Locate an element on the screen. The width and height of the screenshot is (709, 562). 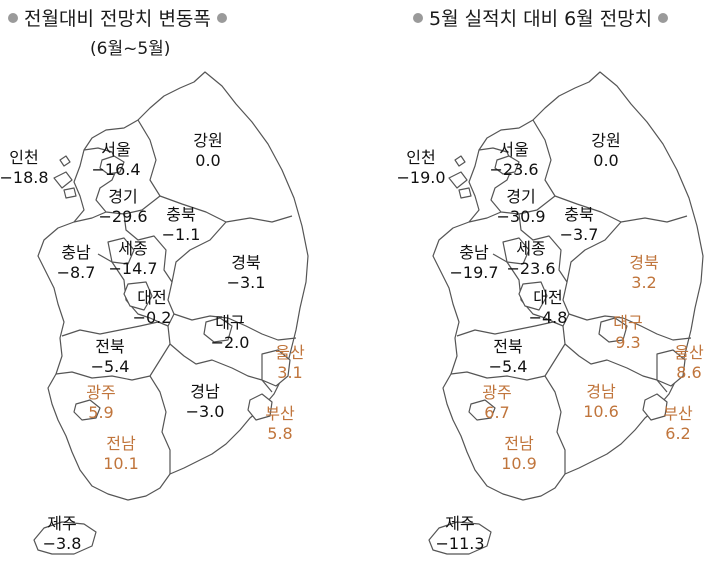
region-ulsan: 울산 3.1 is located at coordinates (290, 362).